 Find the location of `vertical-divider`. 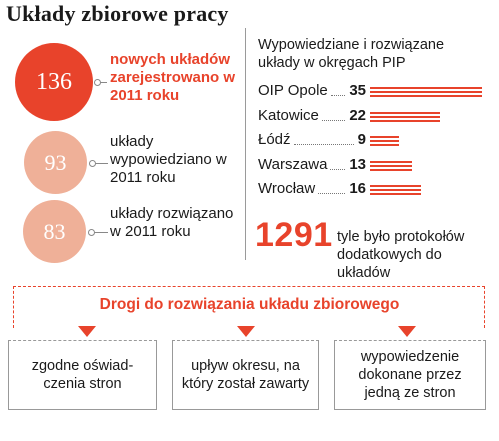

vertical-divider is located at coordinates (245, 144).